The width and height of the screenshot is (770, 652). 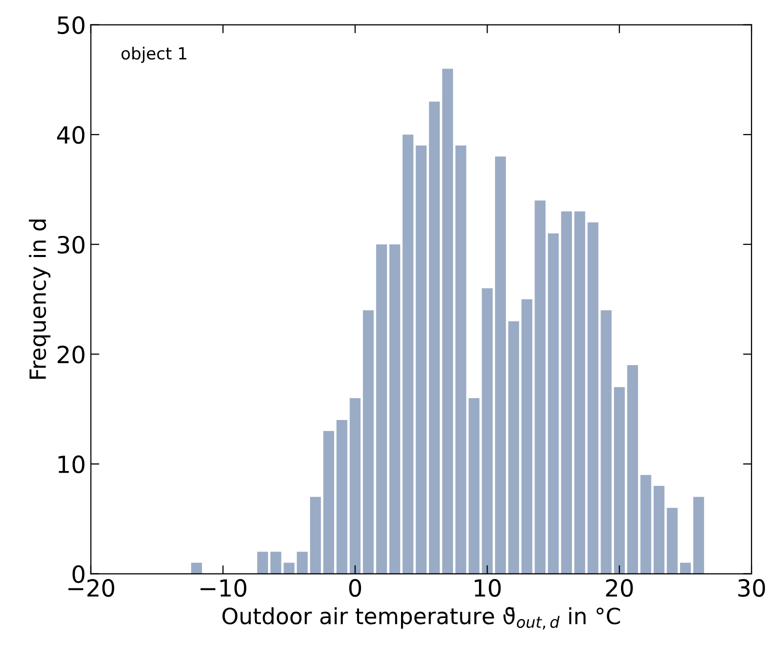 I want to click on x-tick-label: −10, so click(x=223, y=588).